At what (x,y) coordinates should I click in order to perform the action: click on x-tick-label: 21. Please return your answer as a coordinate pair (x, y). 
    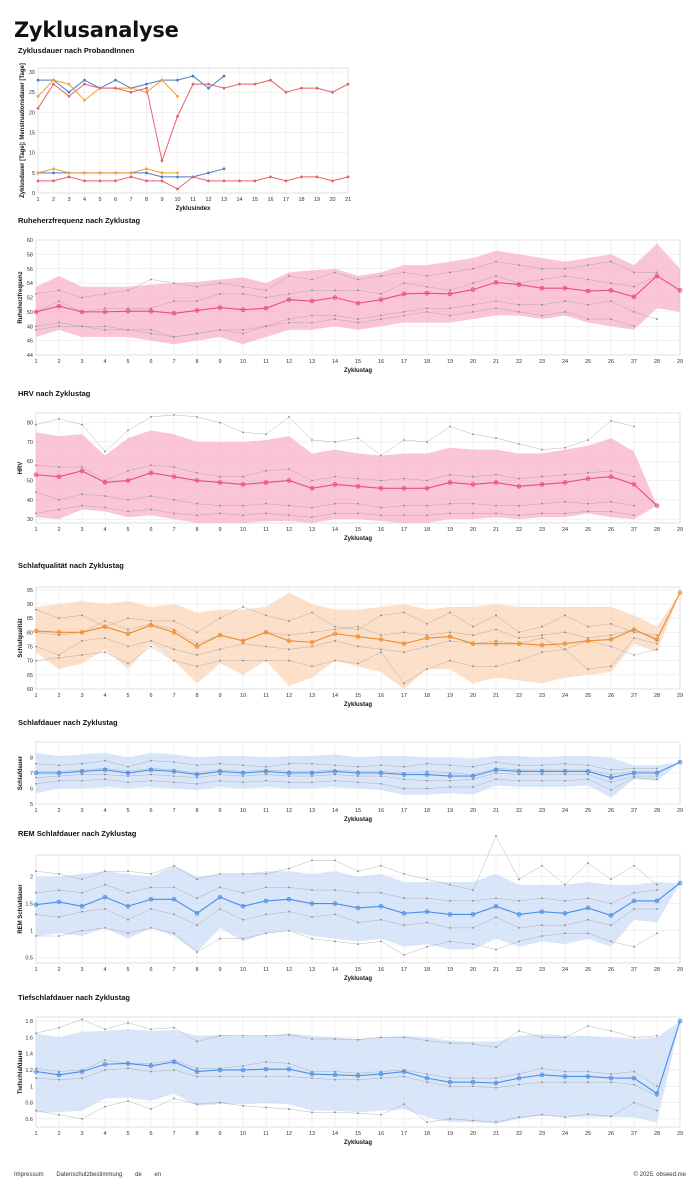
    Looking at the image, I should click on (496, 970).